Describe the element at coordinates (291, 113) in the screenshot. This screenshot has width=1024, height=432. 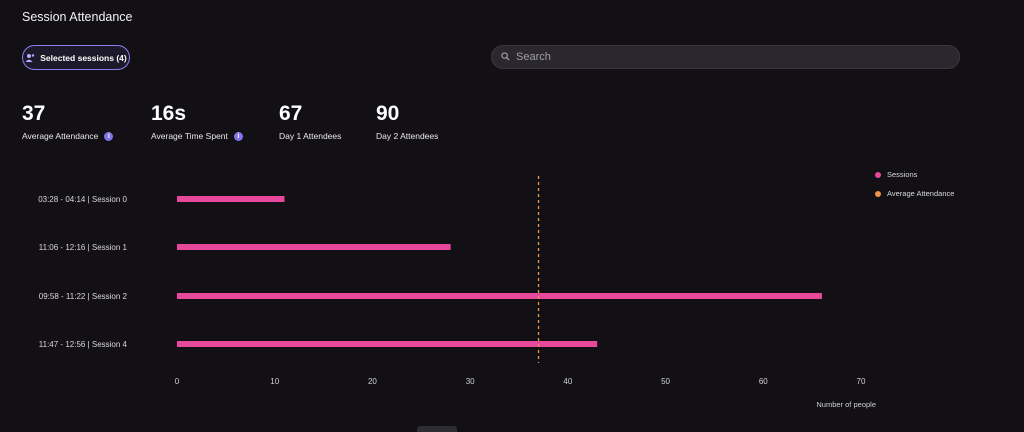
I see `stat-value: 67` at that location.